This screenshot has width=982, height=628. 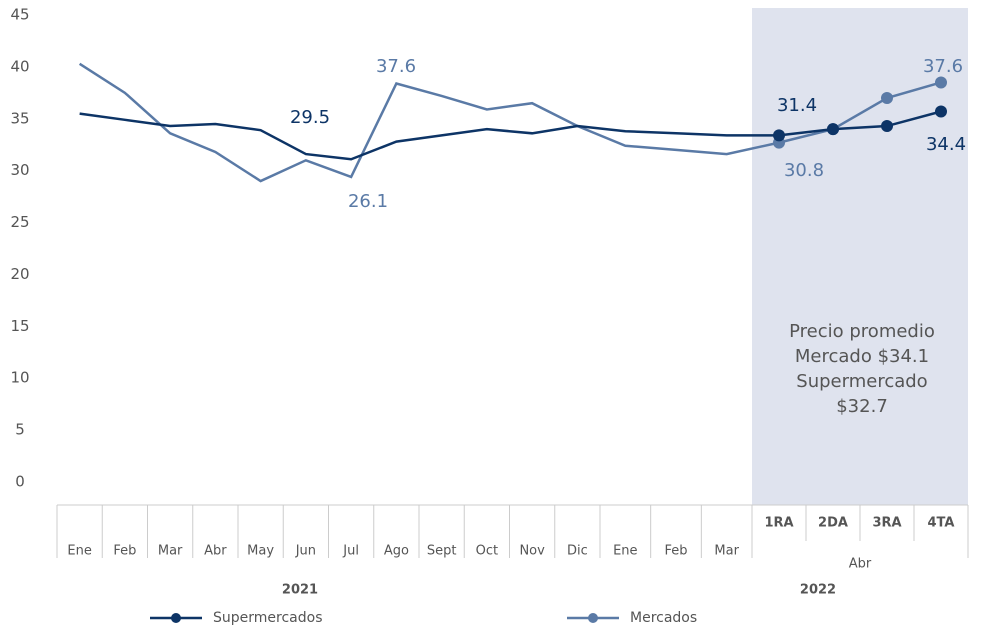 What do you see at coordinates (19, 222) in the screenshot?
I see `y-tick-label: 25` at bounding box center [19, 222].